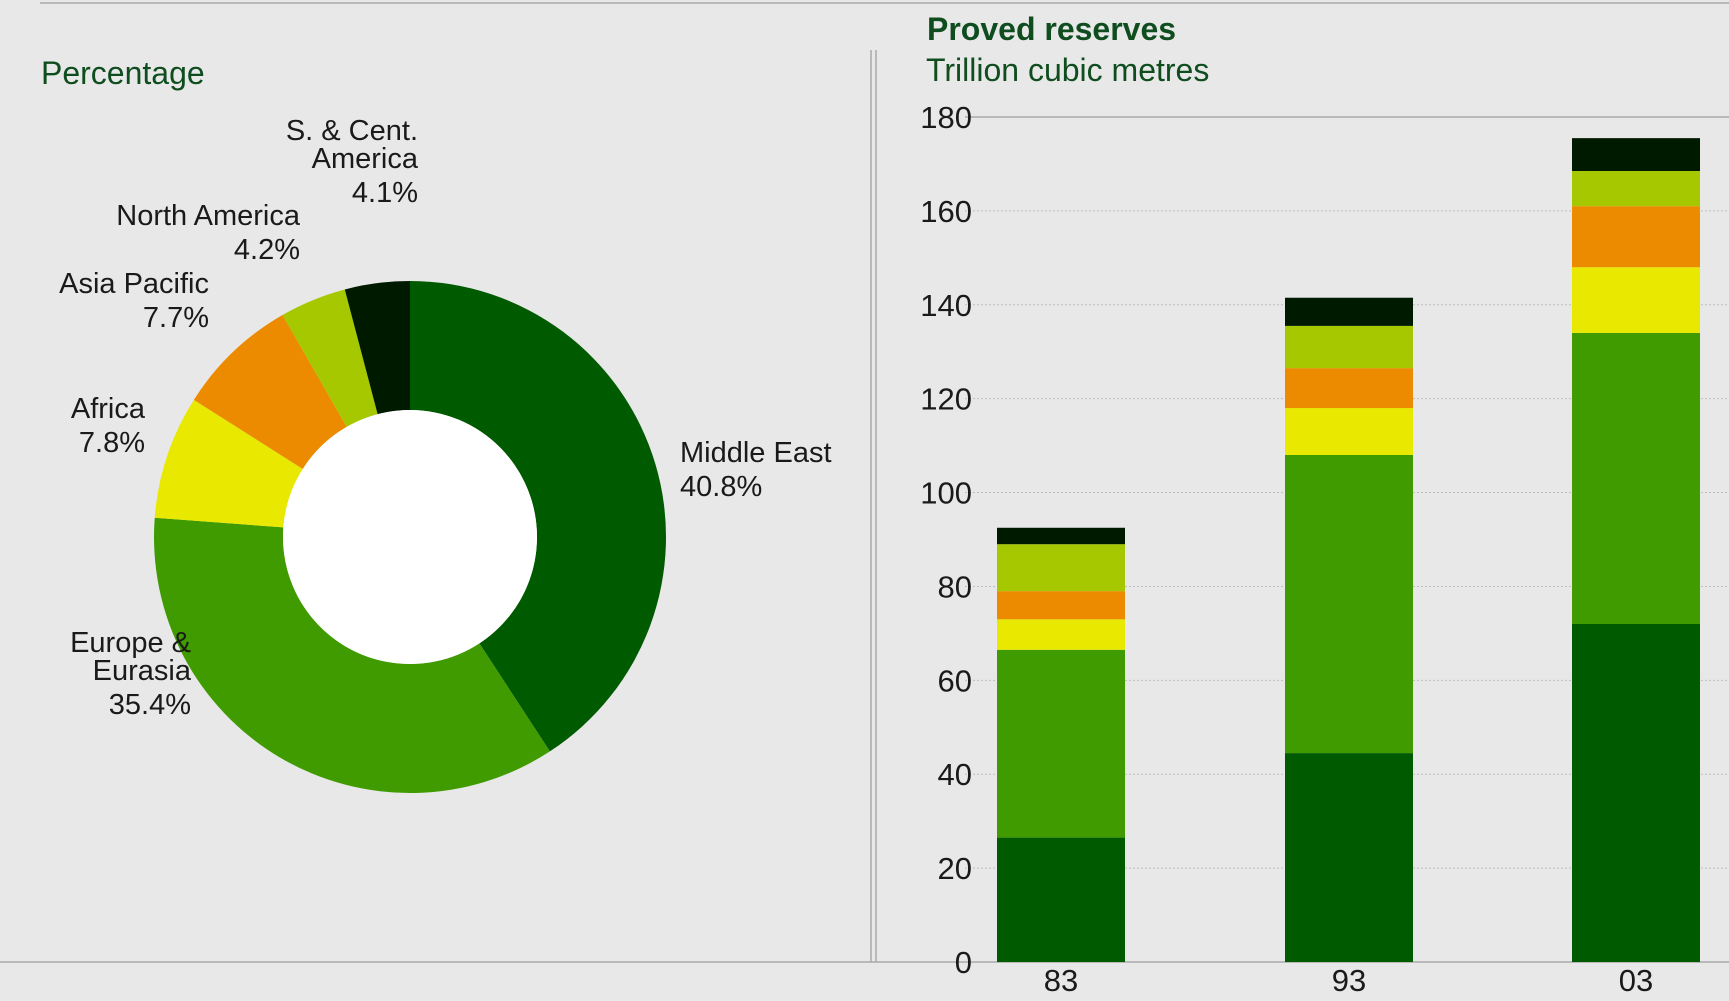  What do you see at coordinates (538, 516) in the screenshot?
I see `donut-slice-middle-east` at bounding box center [538, 516].